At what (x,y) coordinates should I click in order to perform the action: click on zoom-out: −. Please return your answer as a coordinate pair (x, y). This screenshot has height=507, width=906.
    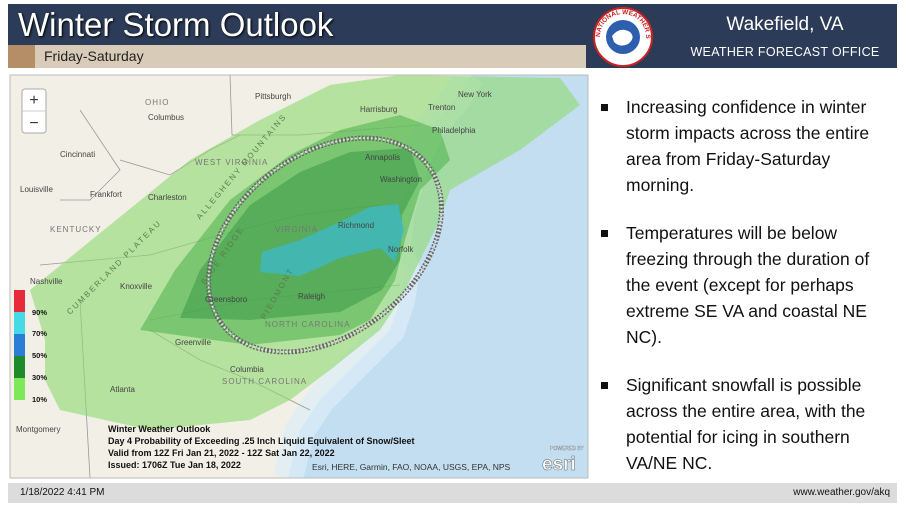
    Looking at the image, I should click on (33, 123).